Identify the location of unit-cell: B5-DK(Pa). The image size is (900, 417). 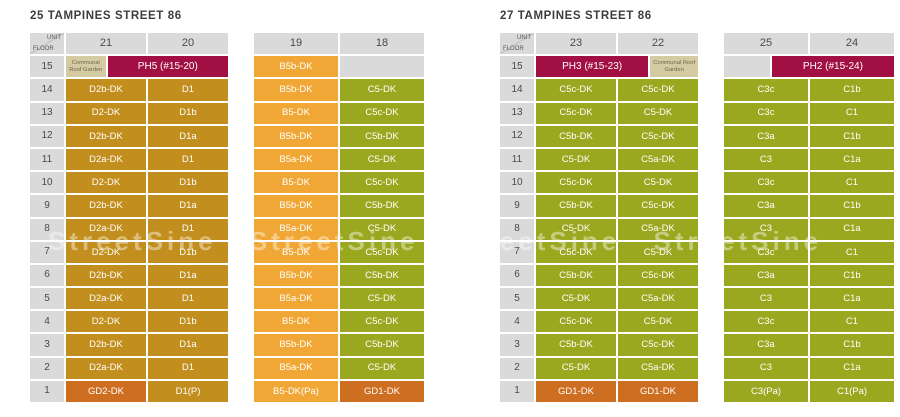
(296, 391).